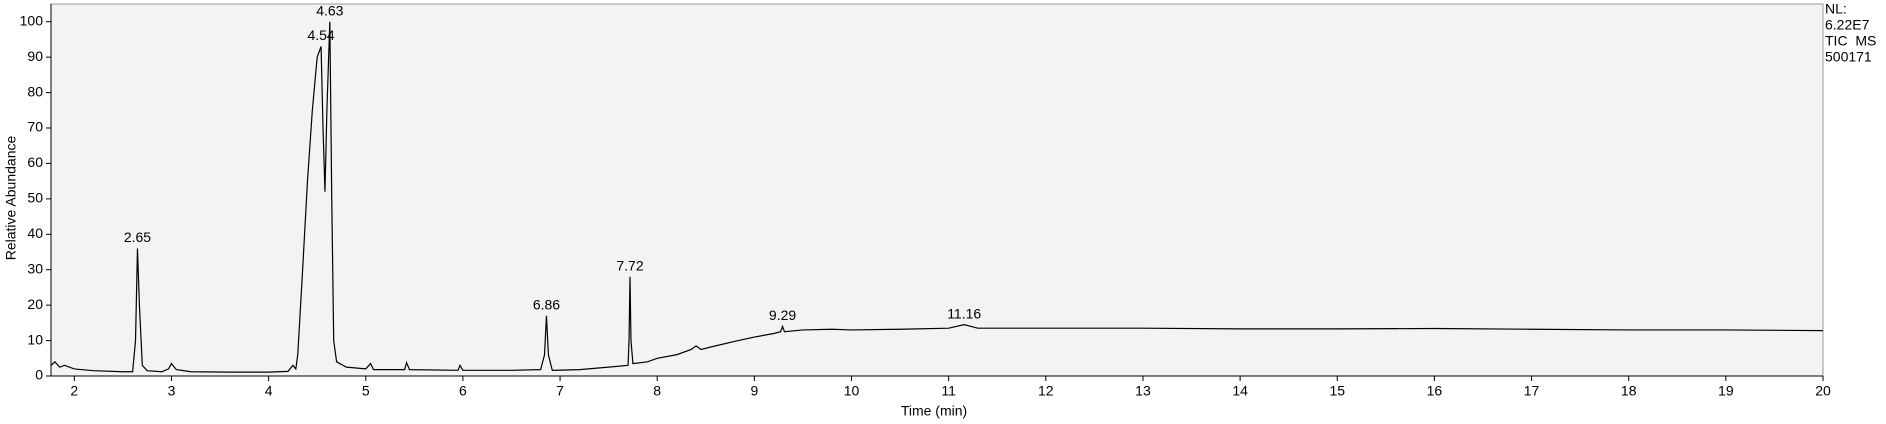 This screenshot has width=1886, height=424. Describe the element at coordinates (35, 268) in the screenshot. I see `y-tick-label: 30` at that location.